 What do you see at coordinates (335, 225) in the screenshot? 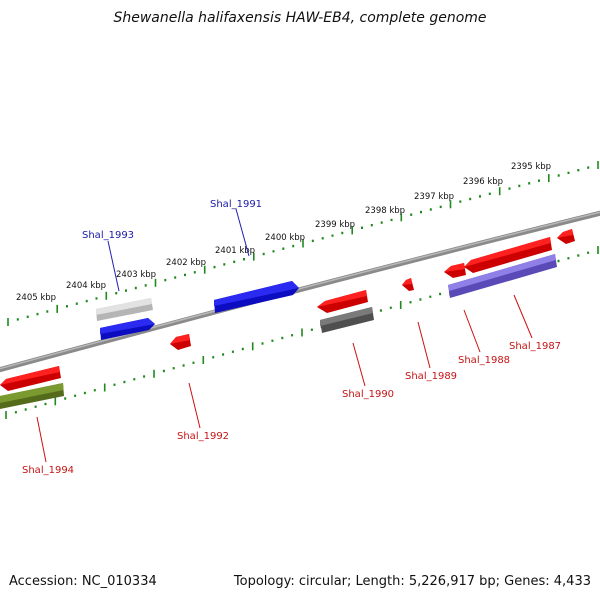
I see `tick-label-2399: 2399 kbp` at bounding box center [335, 225].